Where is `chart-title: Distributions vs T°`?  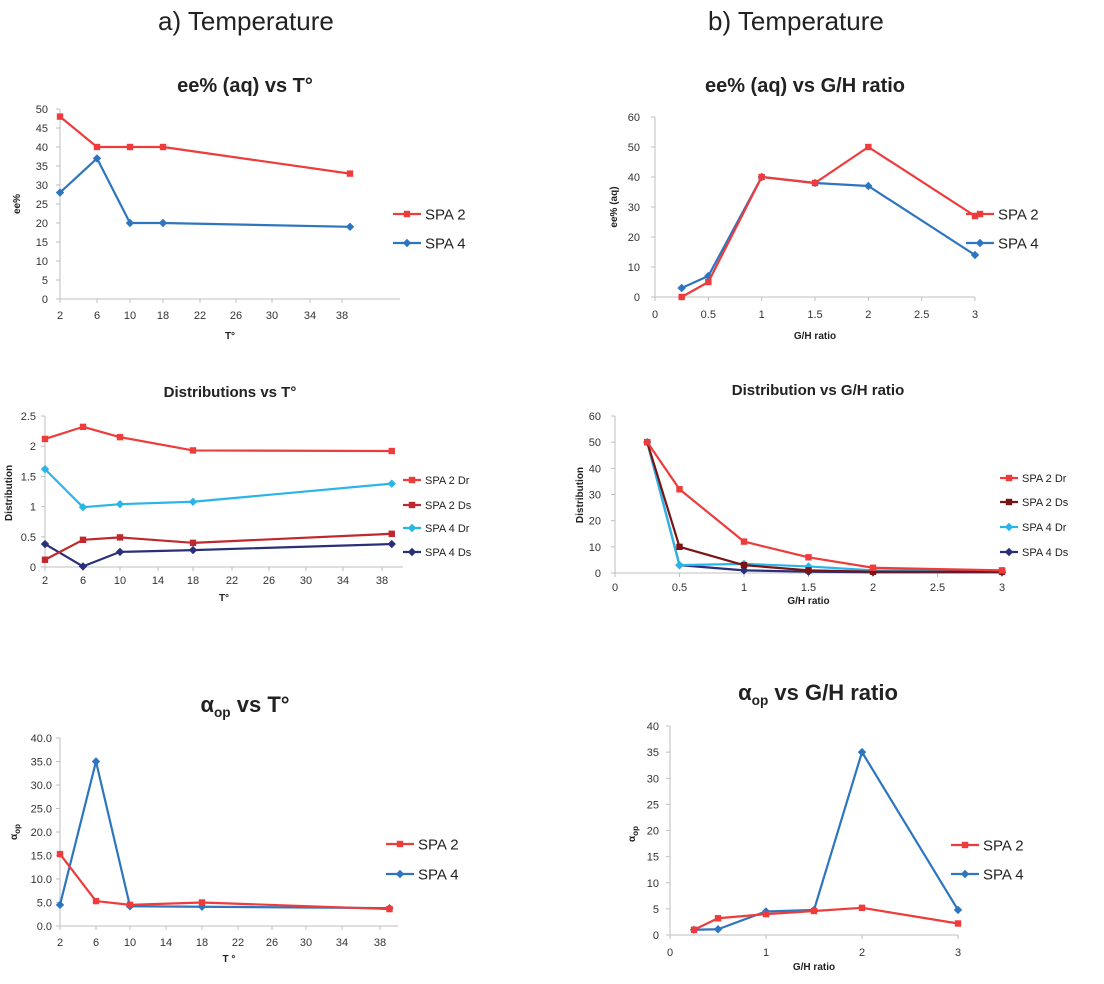
chart-title: Distributions vs T° is located at coordinates (230, 392).